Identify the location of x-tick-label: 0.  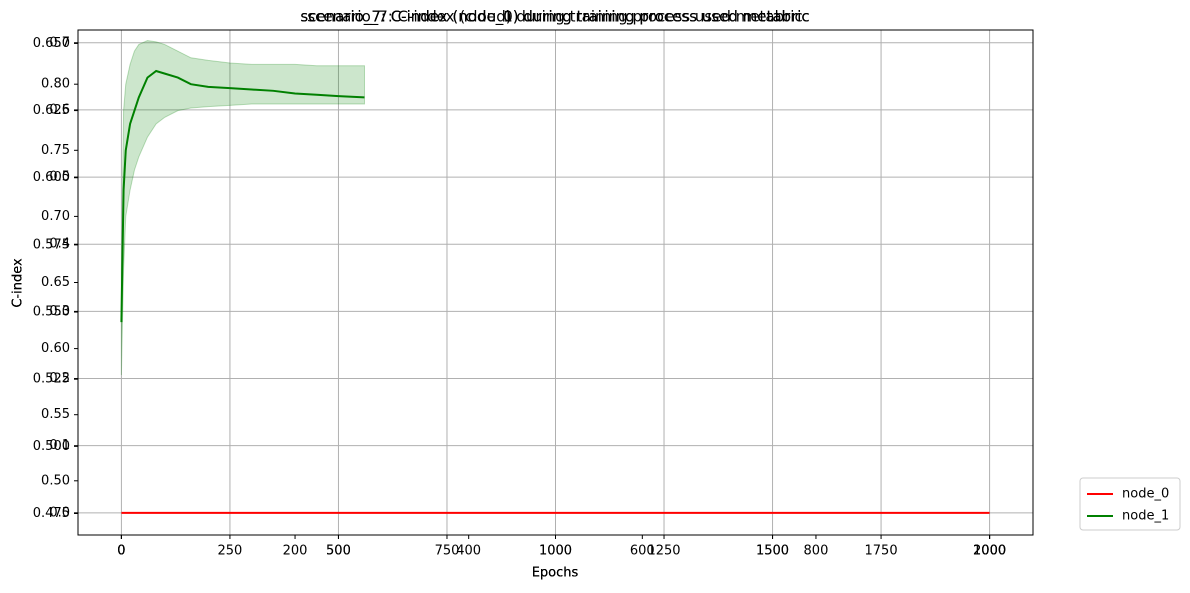
(121, 551).